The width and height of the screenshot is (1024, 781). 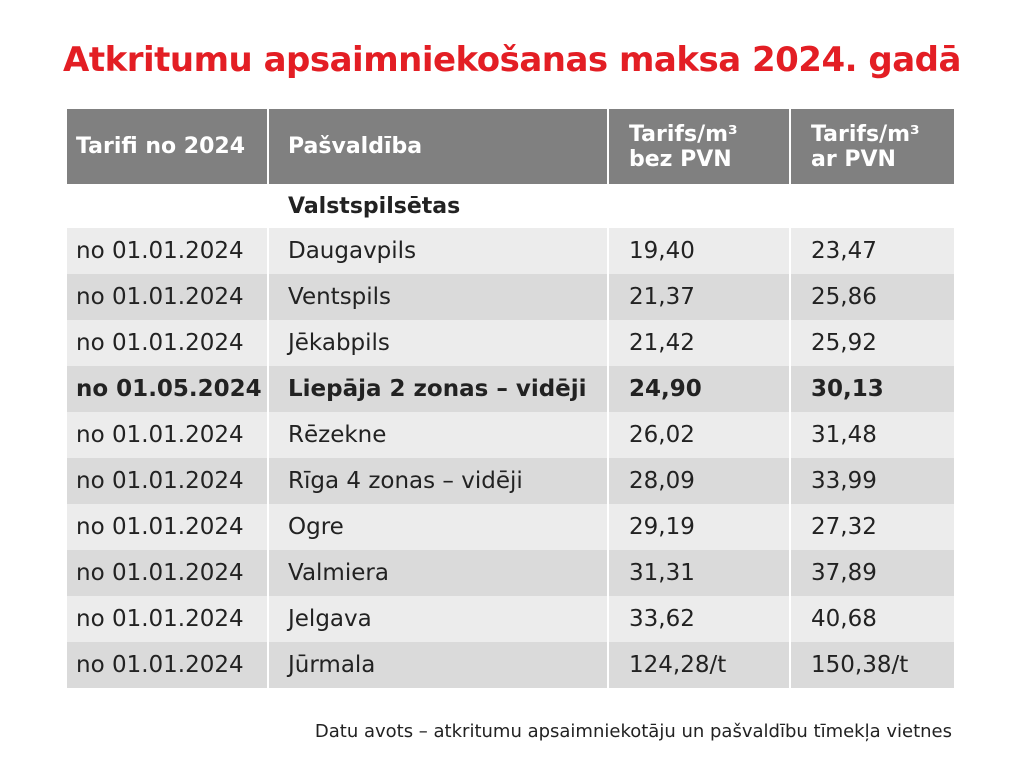 I want to click on table-row: no 01.01.2024 Jēkabpils 21,42 25,92, so click(x=510, y=343).